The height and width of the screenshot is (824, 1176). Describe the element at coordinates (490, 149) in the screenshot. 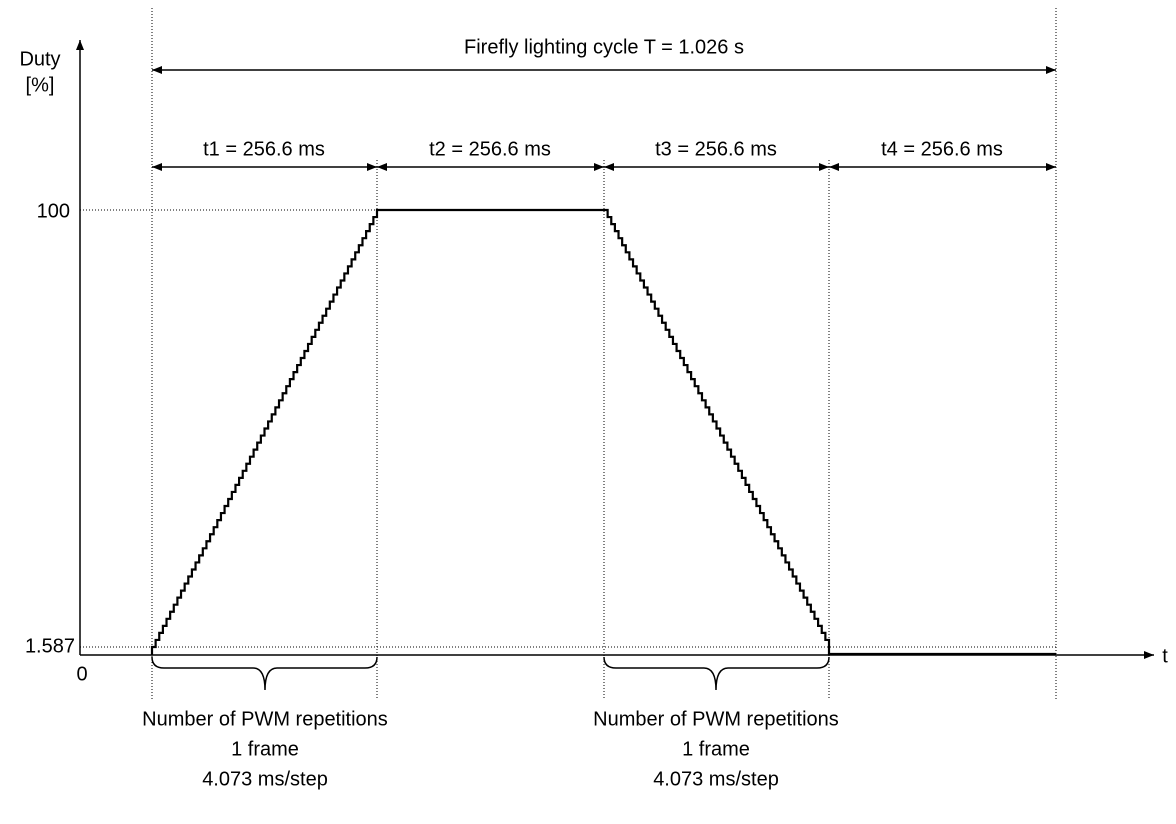

I see `interval-label: t2 = 256.6 ms` at that location.